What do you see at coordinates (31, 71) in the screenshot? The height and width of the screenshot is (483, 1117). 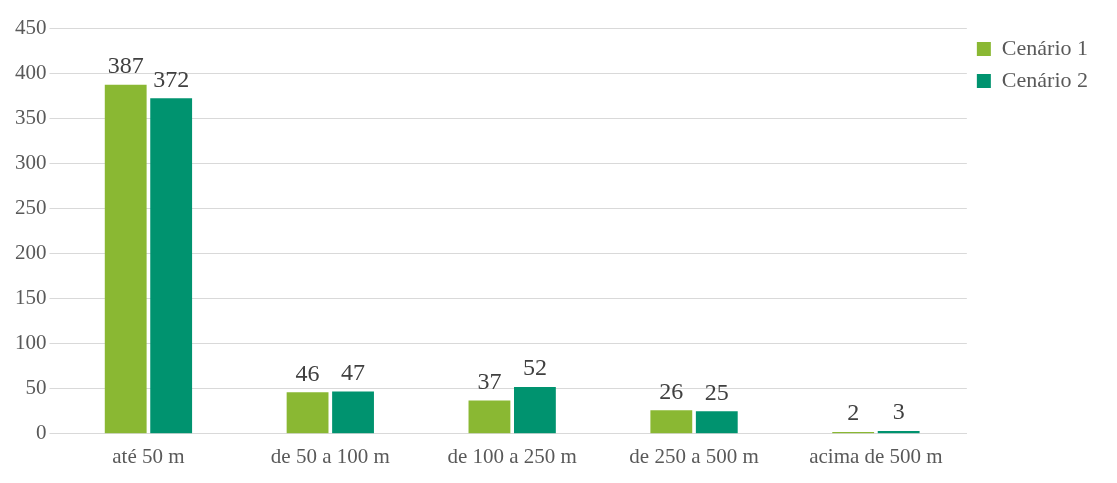 I see `y-tick-label: 400` at bounding box center [31, 71].